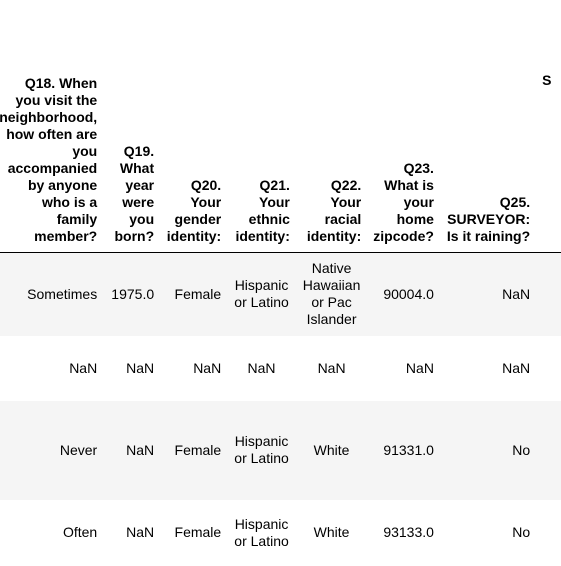 The height and width of the screenshot is (566, 561). What do you see at coordinates (403, 126) in the screenshot?
I see `column-header-q23: Q23. What is your home zipcode?` at bounding box center [403, 126].